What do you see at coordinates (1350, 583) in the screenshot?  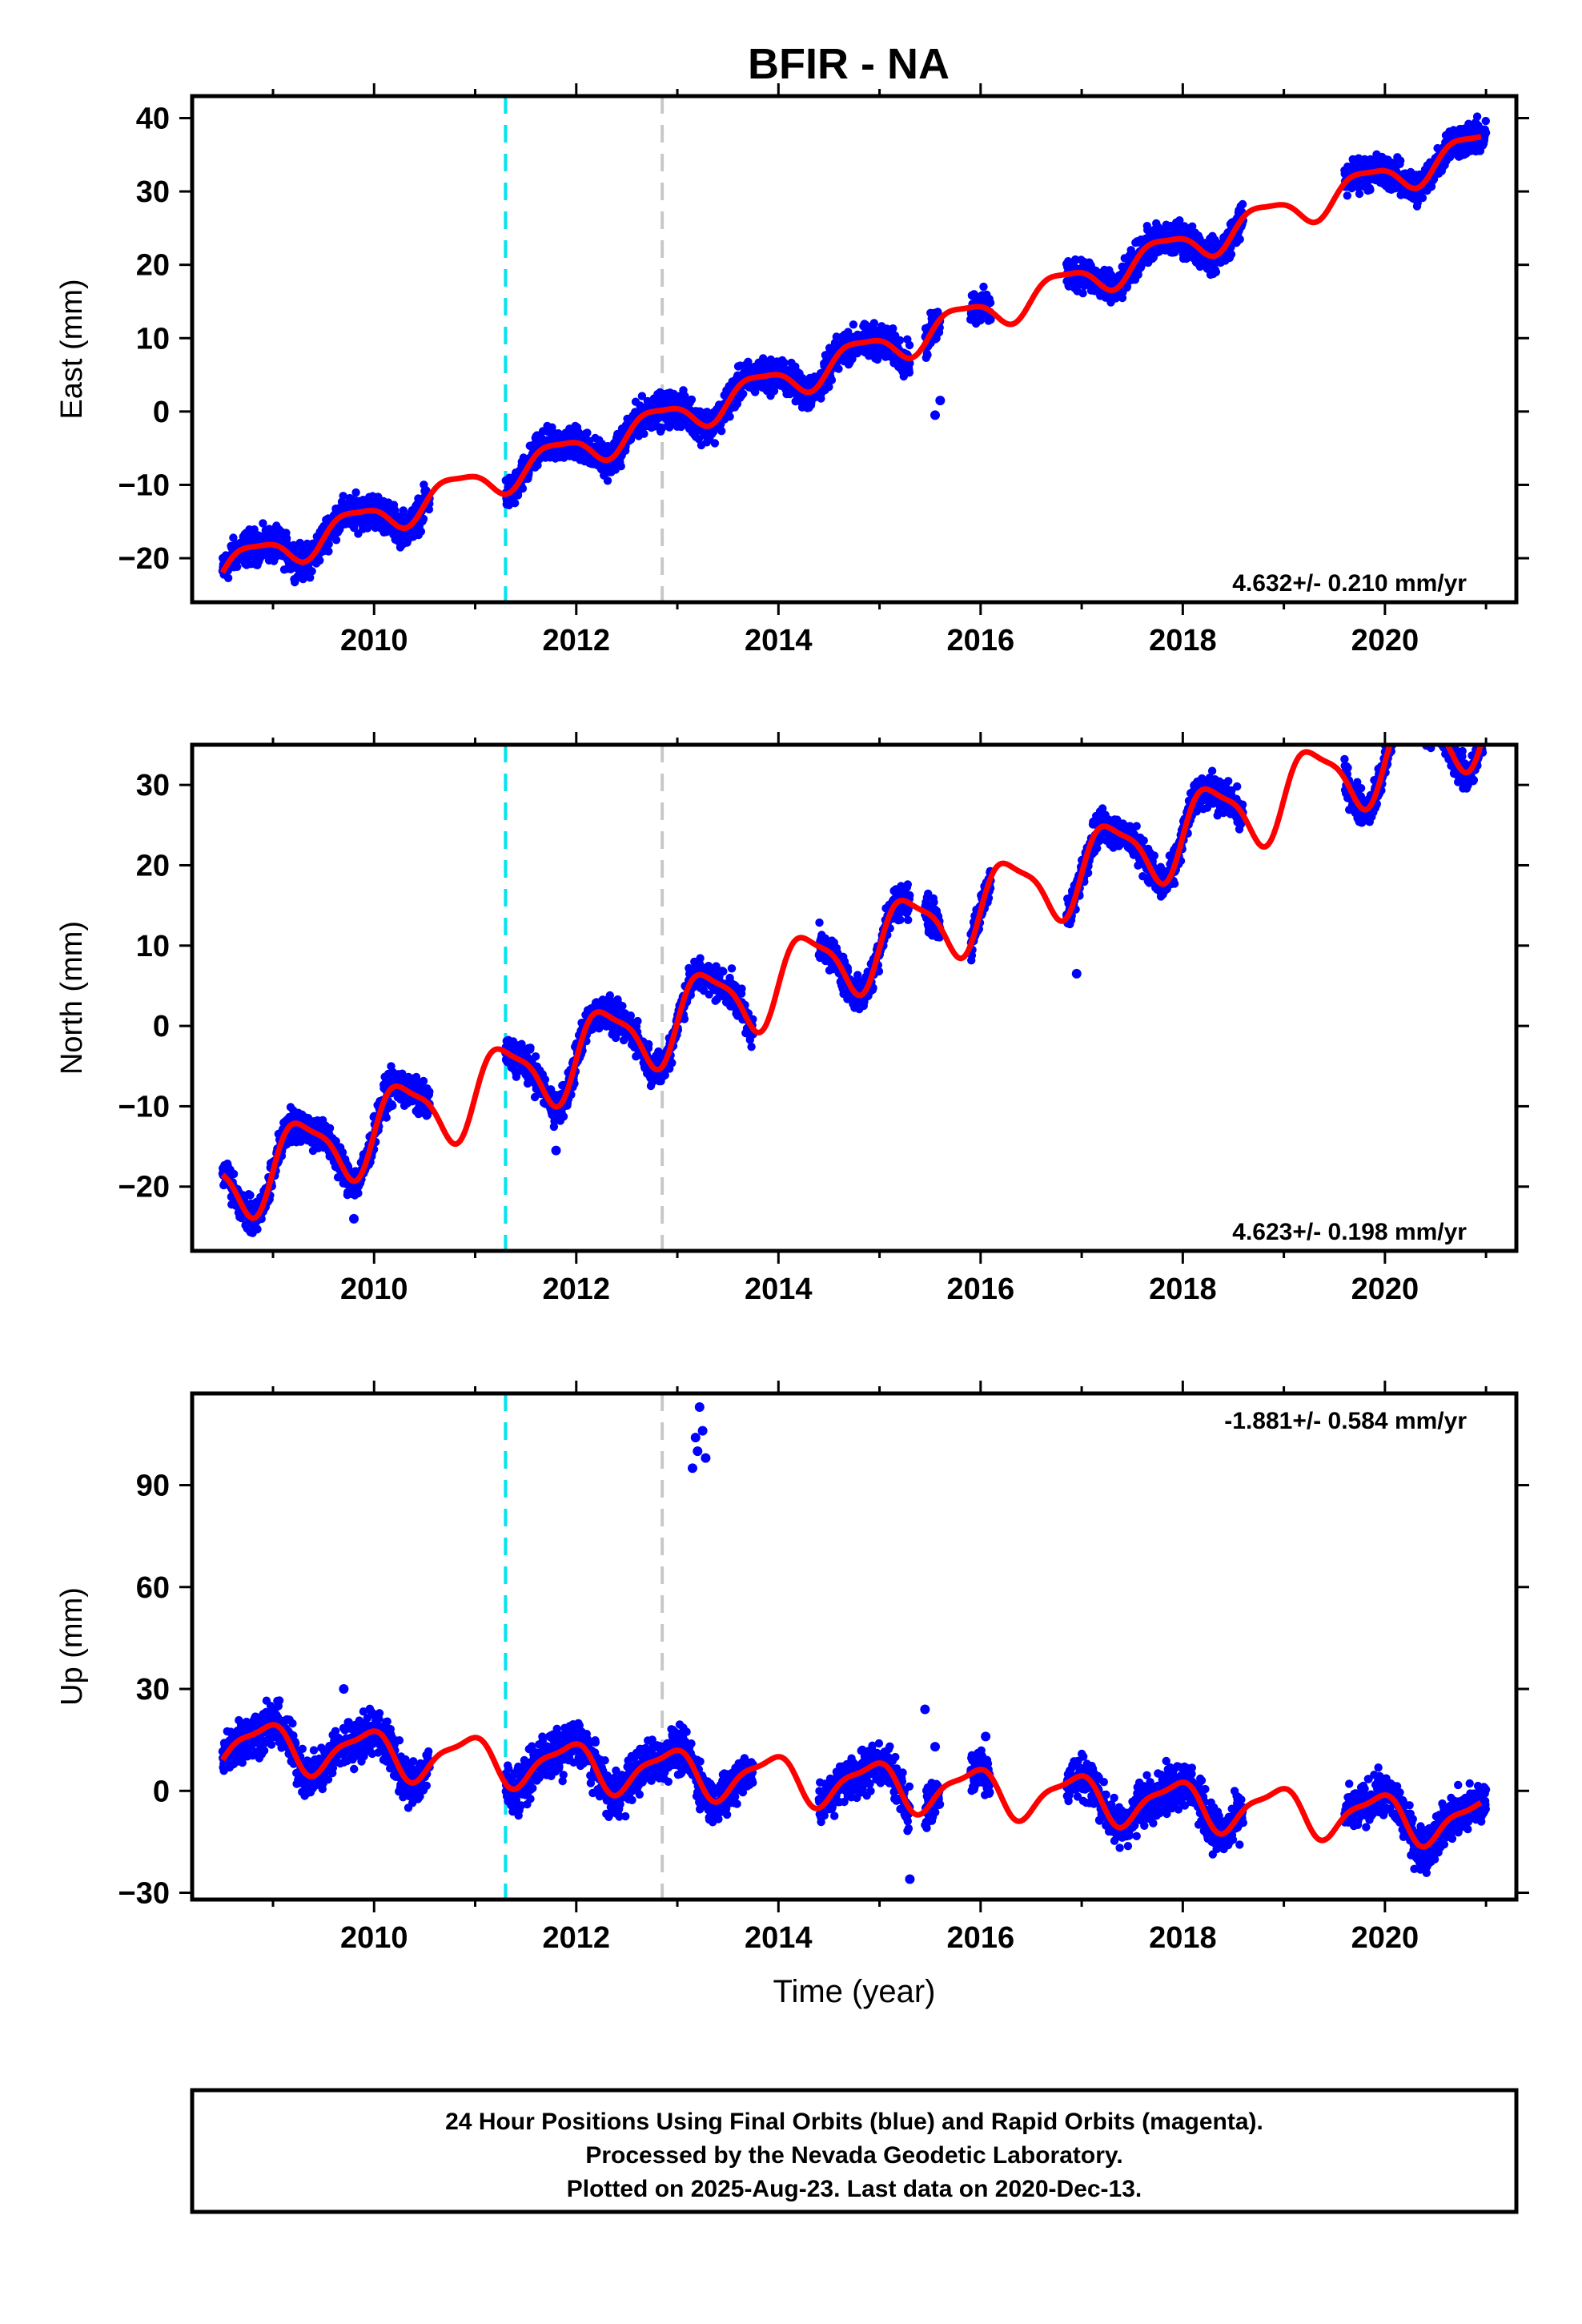 I see `velocity-label: 4.632+/- 0.210 mm/yr` at bounding box center [1350, 583].